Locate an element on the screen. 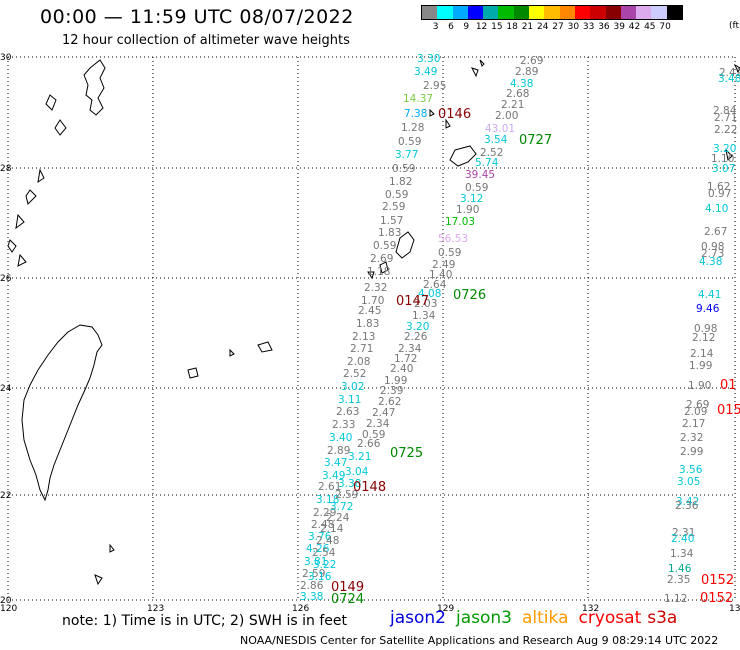 Image resolution: width=740 pixels, height=650 pixels. wave-height-label: 3.22 is located at coordinates (324, 565).